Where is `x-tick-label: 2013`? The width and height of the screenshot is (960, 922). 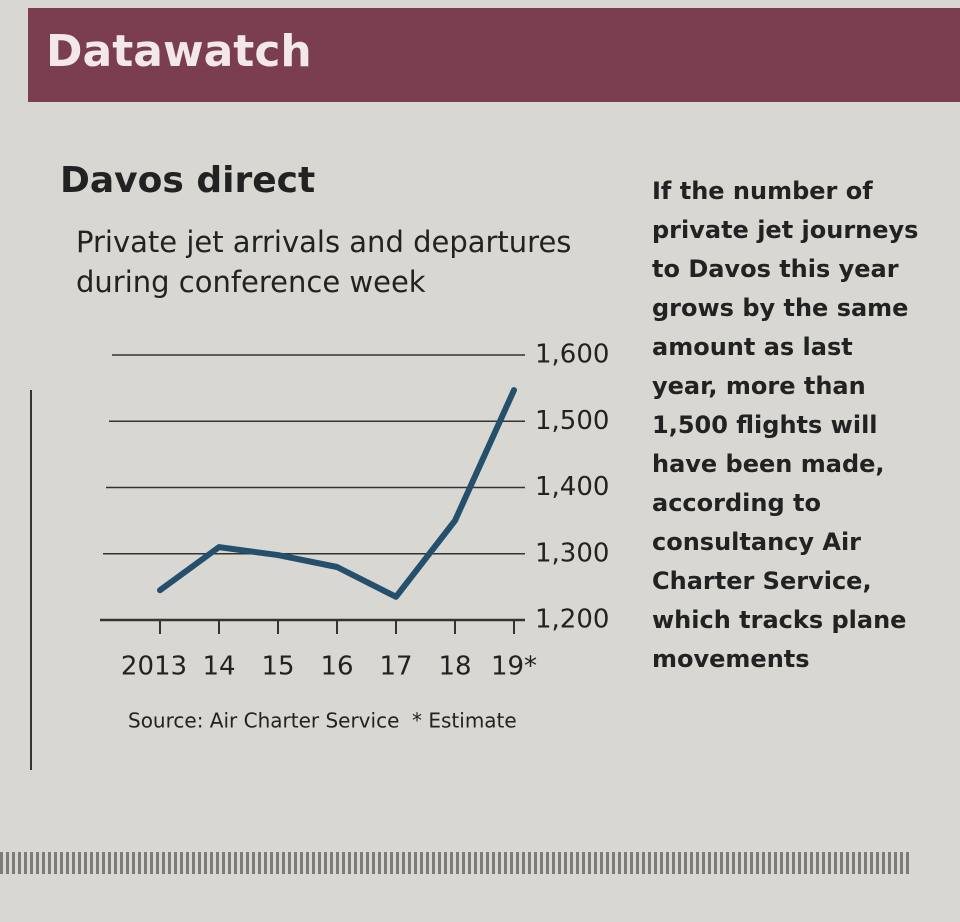 x-tick-label: 2013 is located at coordinates (154, 667).